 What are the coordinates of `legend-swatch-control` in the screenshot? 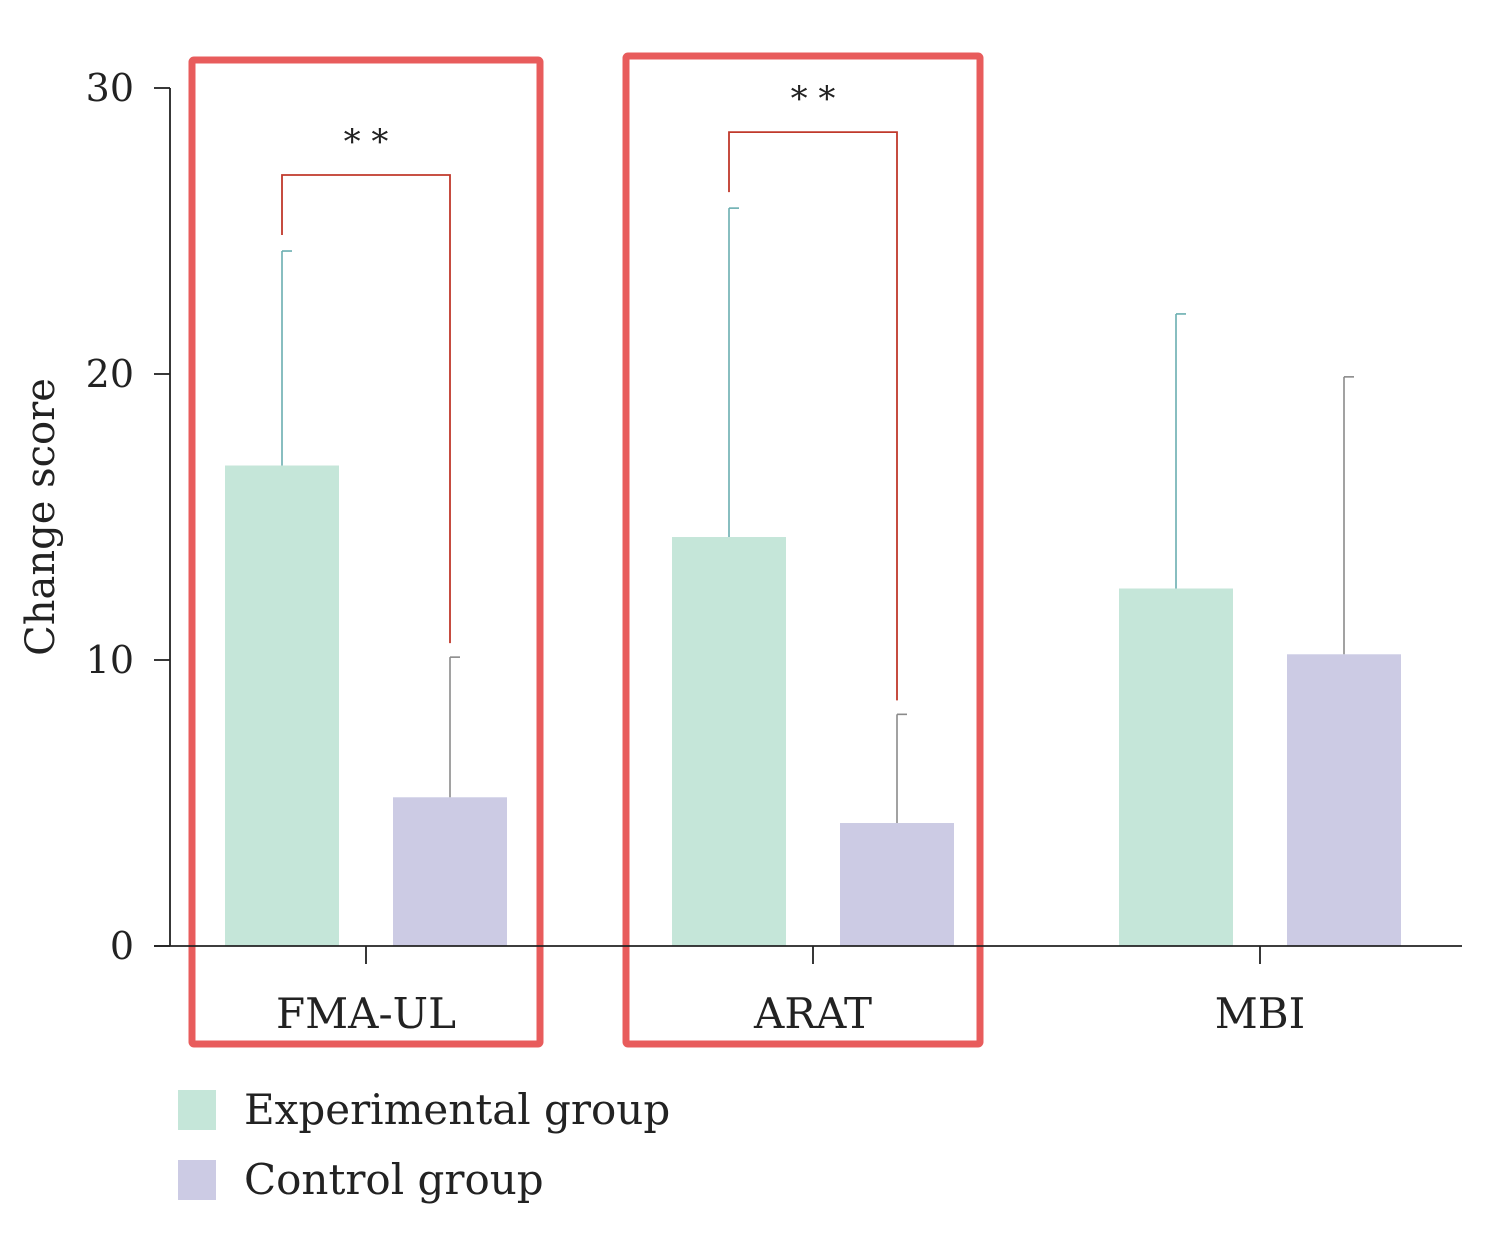 It's located at (197, 1180).